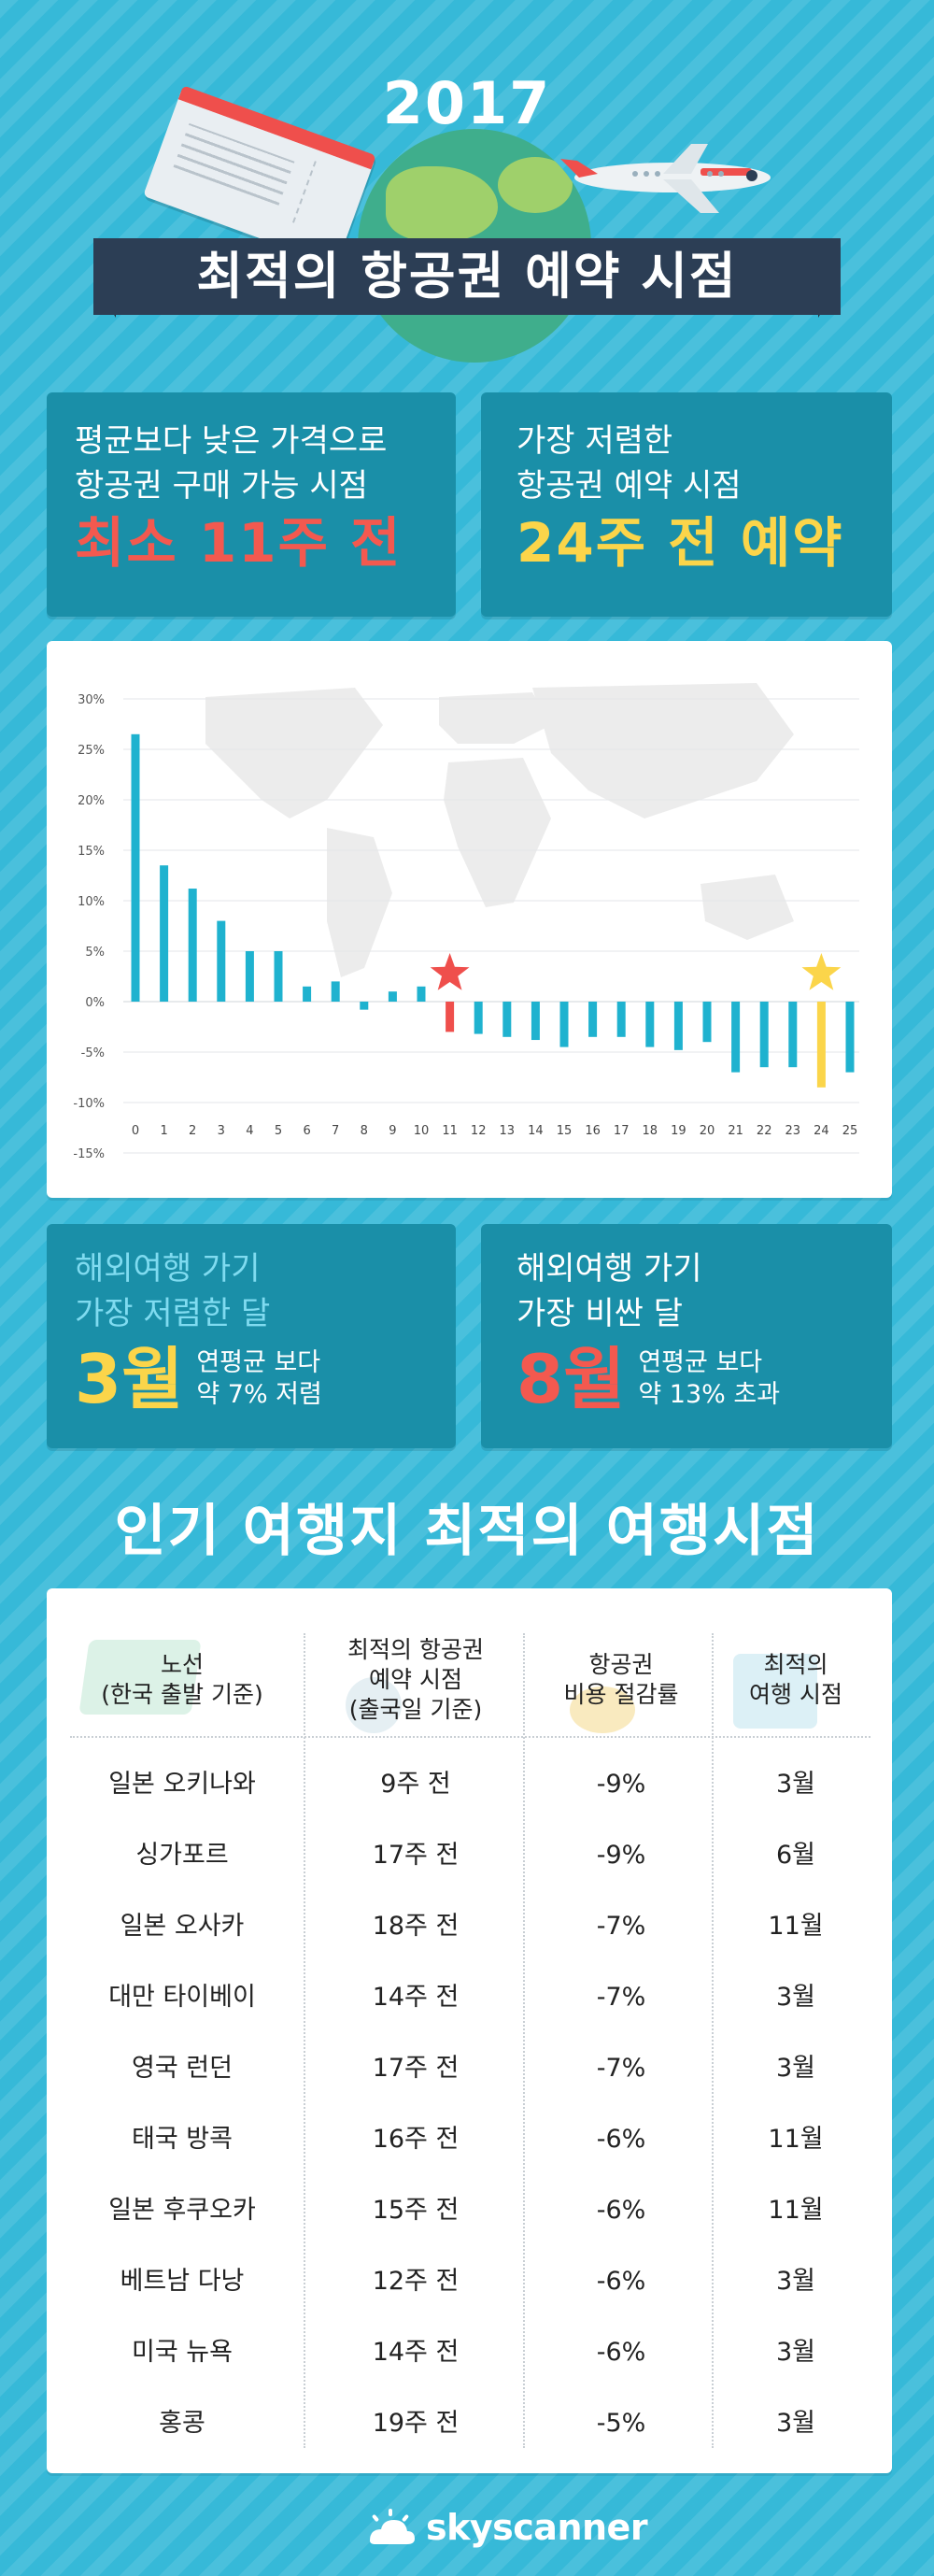  What do you see at coordinates (470, 2423) in the screenshot?
I see `table-row: 홍콩 19주 전 -5% 3월` at bounding box center [470, 2423].